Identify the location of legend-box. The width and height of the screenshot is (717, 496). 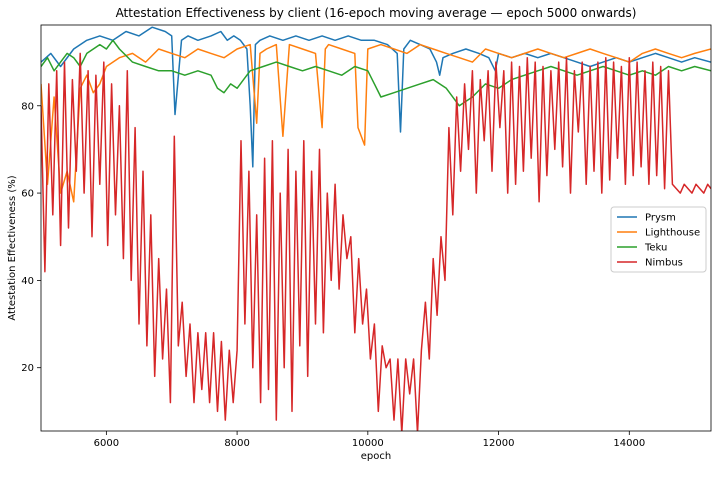
(658, 239).